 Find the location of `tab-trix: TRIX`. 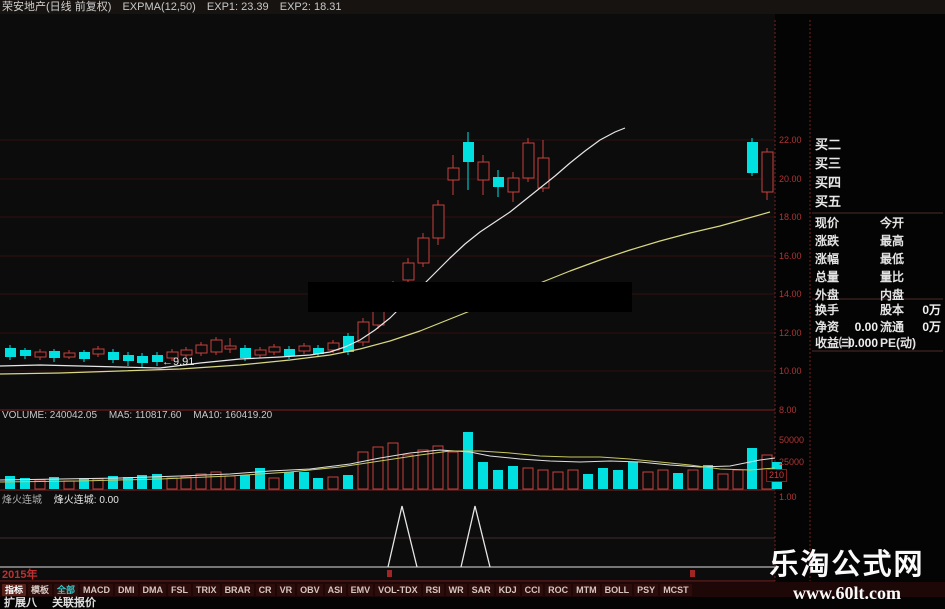

tab-trix: TRIX is located at coordinates (206, 589).